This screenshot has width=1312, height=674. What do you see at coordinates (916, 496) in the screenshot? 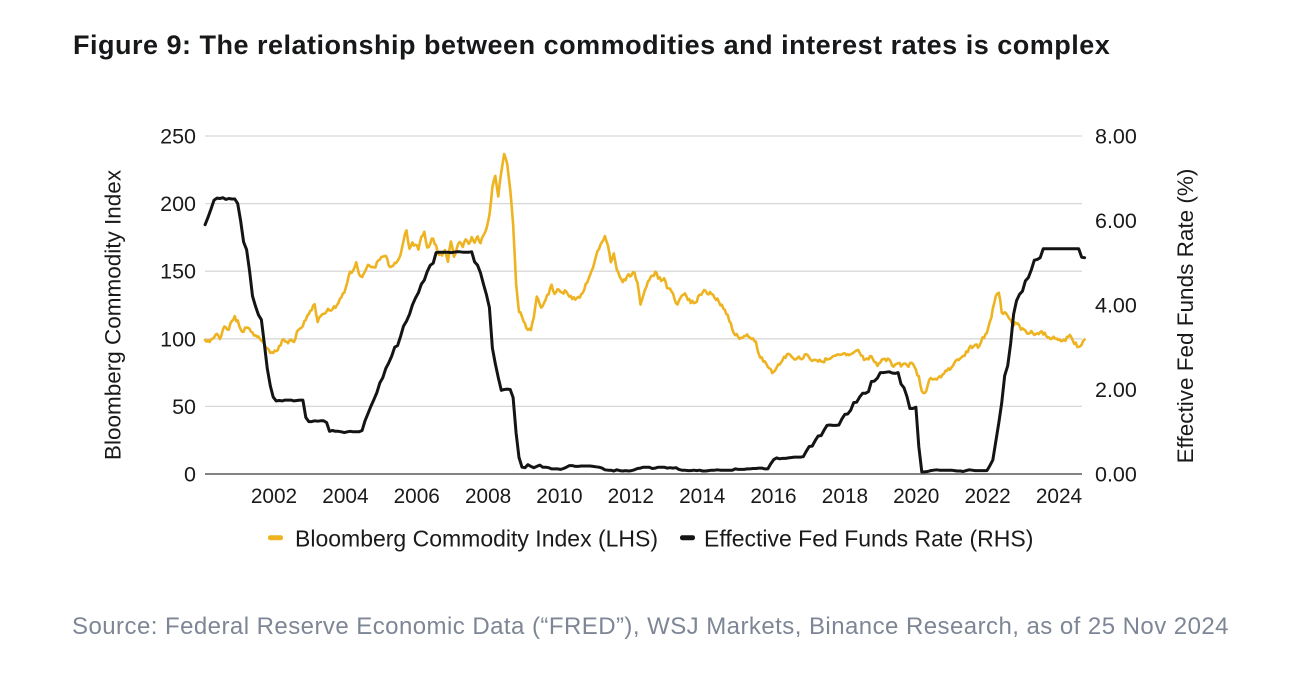
I see `svg-text: 2020` at bounding box center [916, 496].